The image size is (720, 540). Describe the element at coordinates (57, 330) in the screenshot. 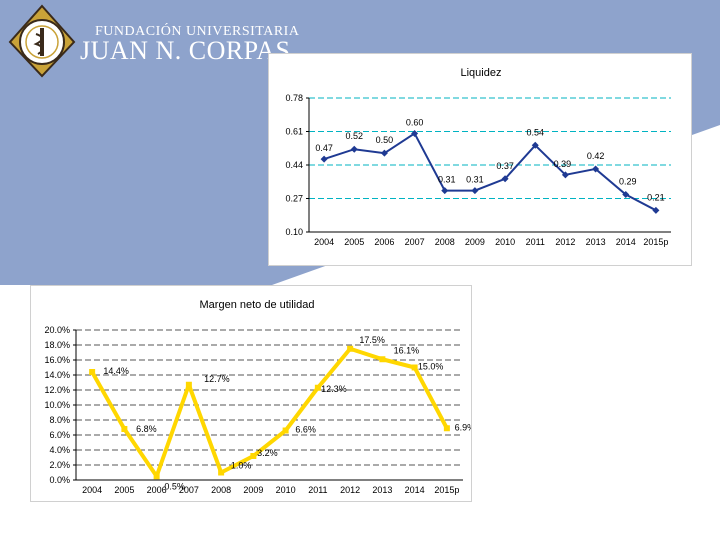

I see `c2-y-tick-label: 20.0%` at that location.